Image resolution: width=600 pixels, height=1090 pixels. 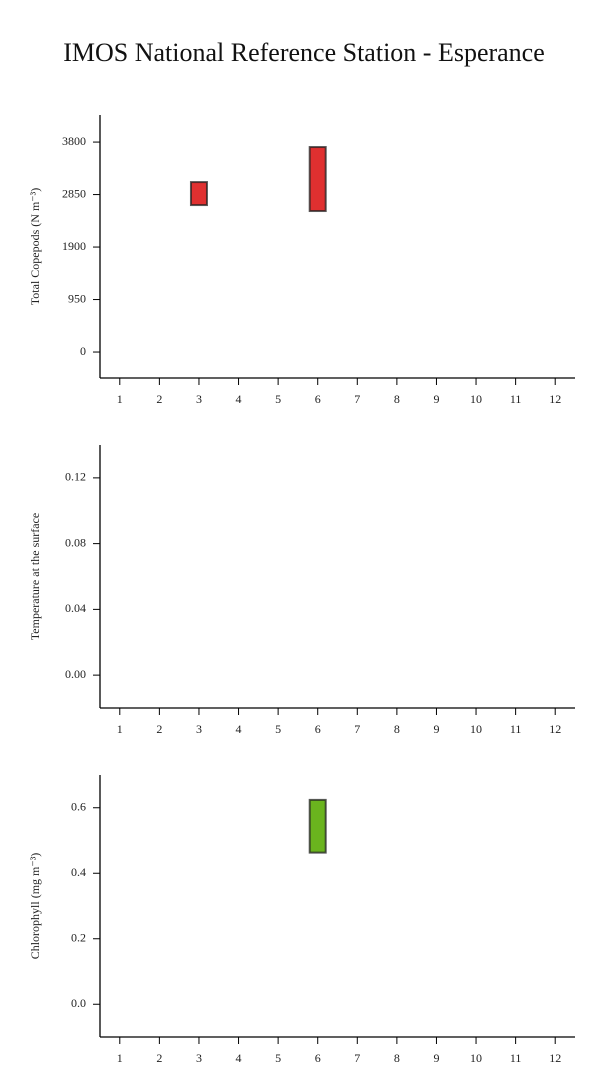 What do you see at coordinates (78, 1003) in the screenshot?
I see `y-tick-label: 0.0` at bounding box center [78, 1003].